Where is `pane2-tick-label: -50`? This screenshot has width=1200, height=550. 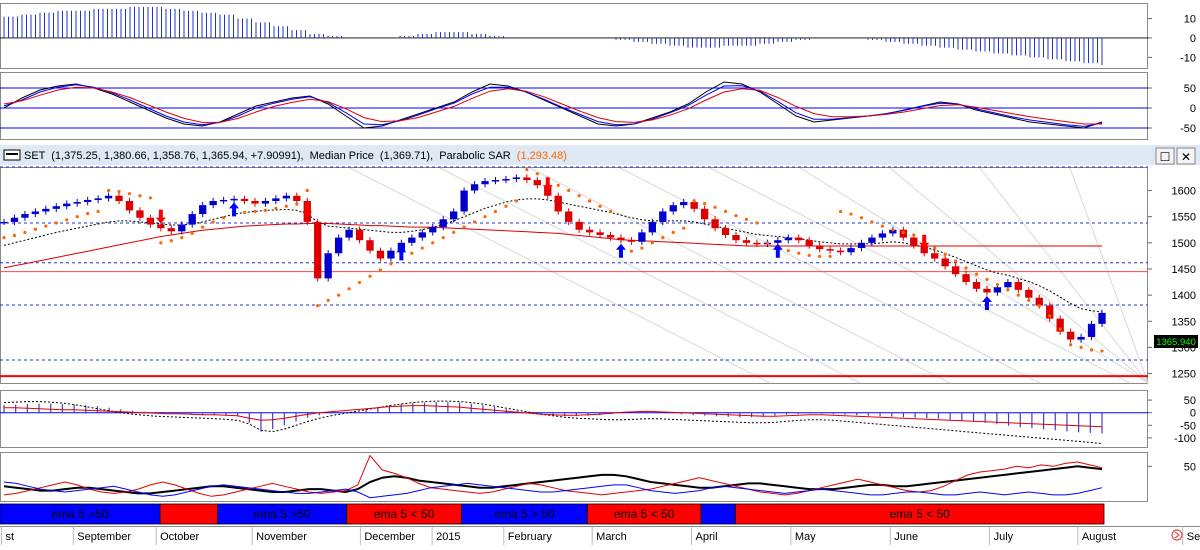 pane2-tick-label: -50 is located at coordinates (1188, 129).